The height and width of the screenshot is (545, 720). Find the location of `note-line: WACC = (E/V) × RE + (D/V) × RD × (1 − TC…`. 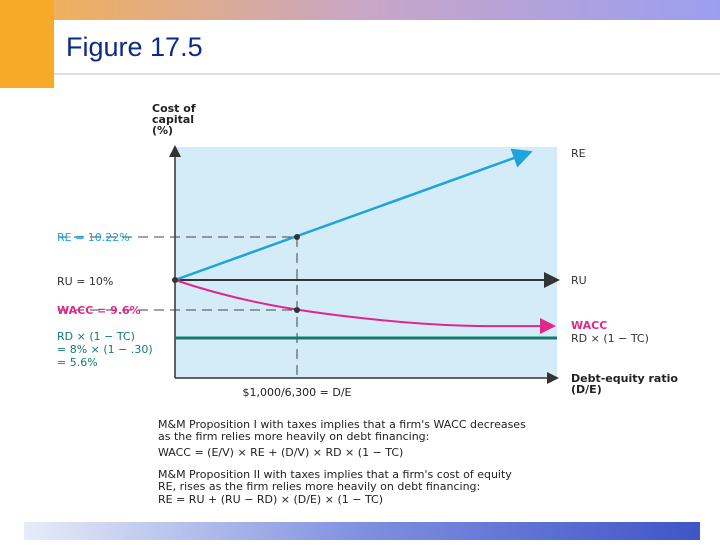

note-line: WACC = (E/V) × RE + (D/V) × RD × (1 − TC… is located at coordinates (280, 452).